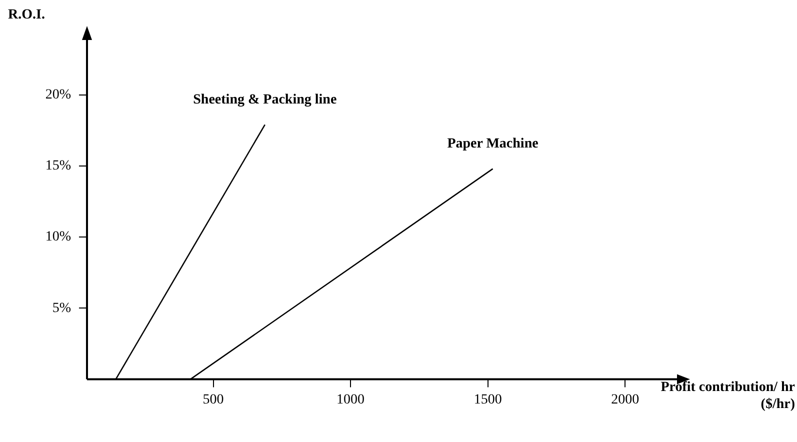 This screenshot has width=797, height=442. Describe the element at coordinates (26, 15) in the screenshot. I see `y-axis-title: R.O.I.` at that location.